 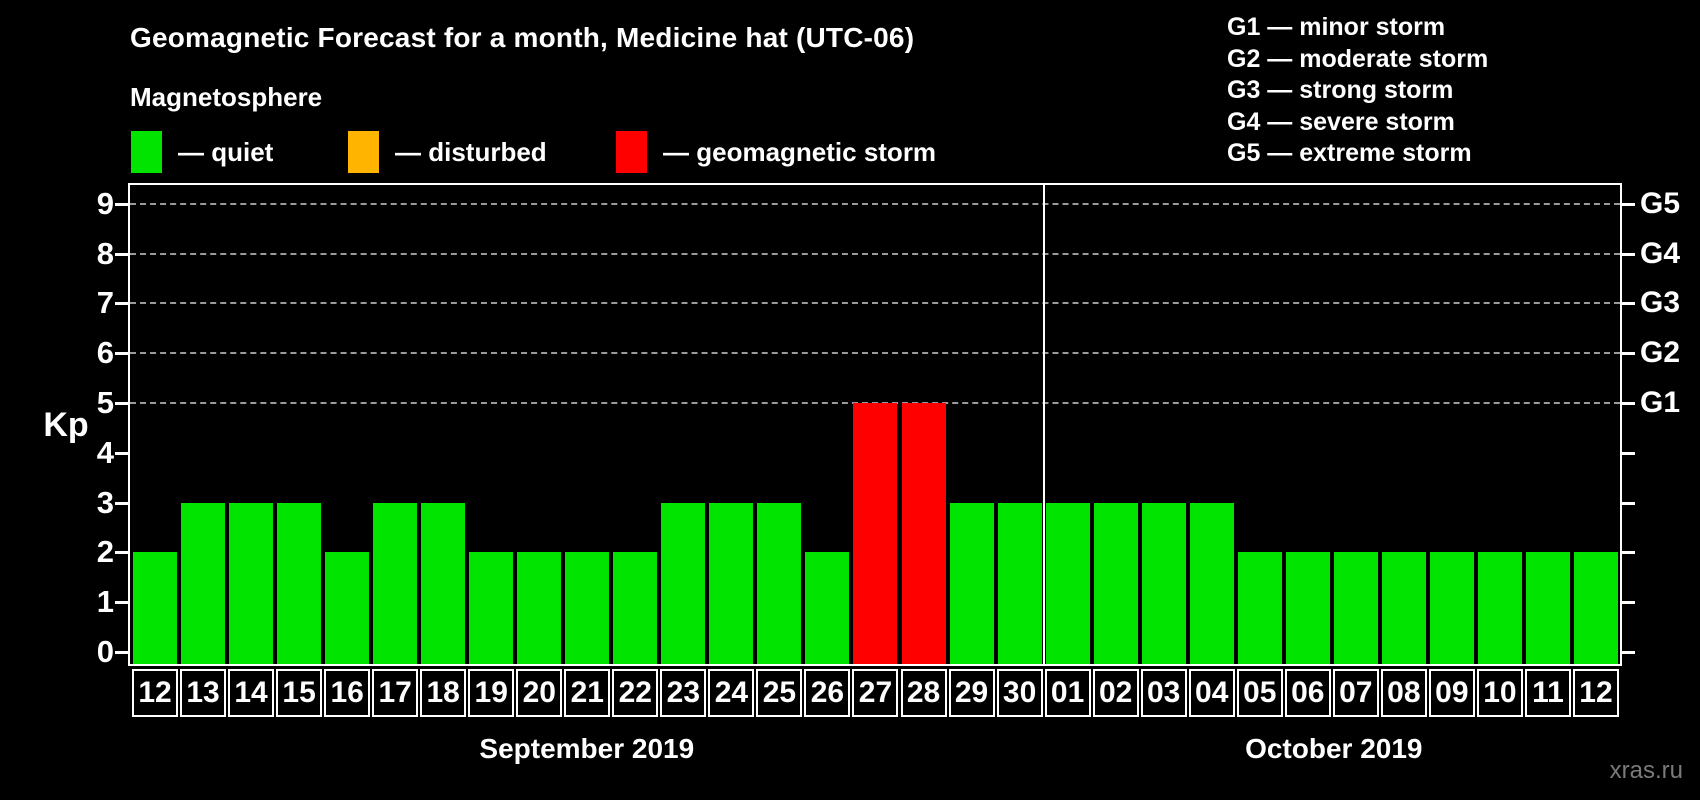 What do you see at coordinates (1307, 693) in the screenshot?
I see `x-axis-day-label: 06` at bounding box center [1307, 693].